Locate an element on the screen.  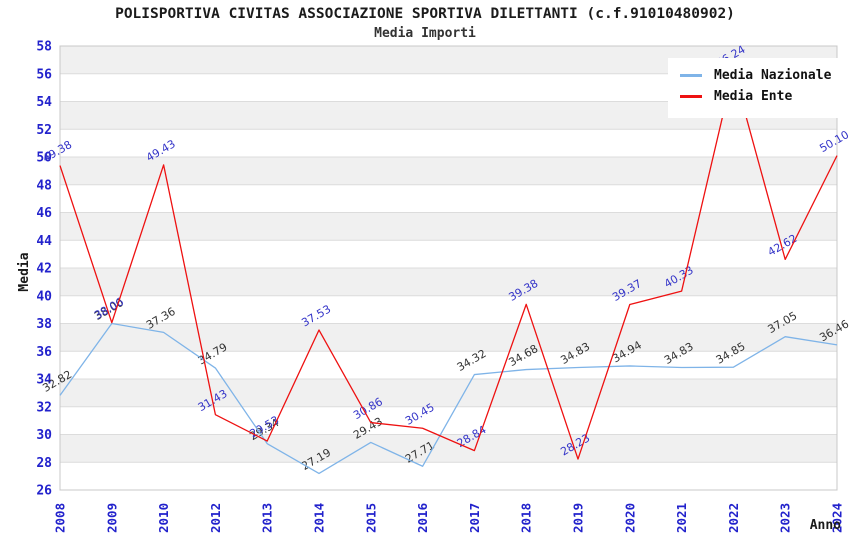
x-axis-tick-label: 2015 is located at coordinates (370, 518).